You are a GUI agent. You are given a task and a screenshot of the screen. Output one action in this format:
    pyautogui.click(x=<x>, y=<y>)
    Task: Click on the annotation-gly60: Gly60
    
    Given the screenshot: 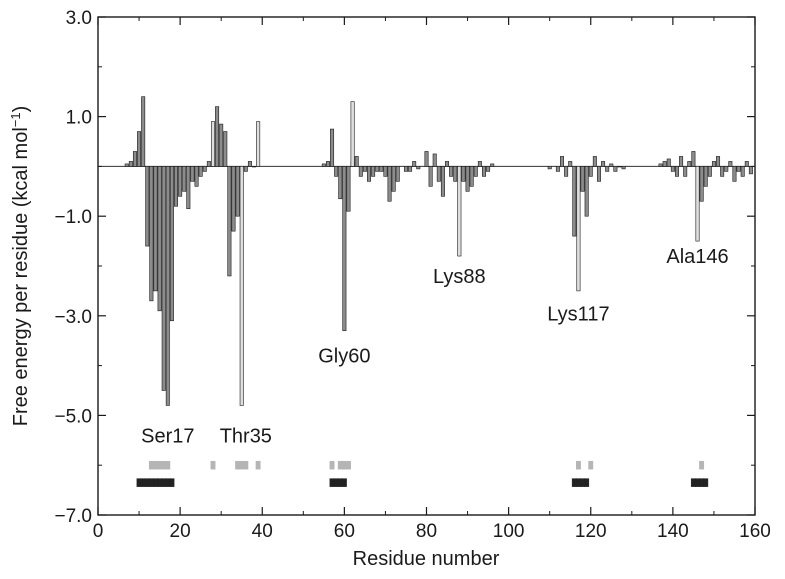 What is the action you would take?
    pyautogui.click(x=344, y=357)
    